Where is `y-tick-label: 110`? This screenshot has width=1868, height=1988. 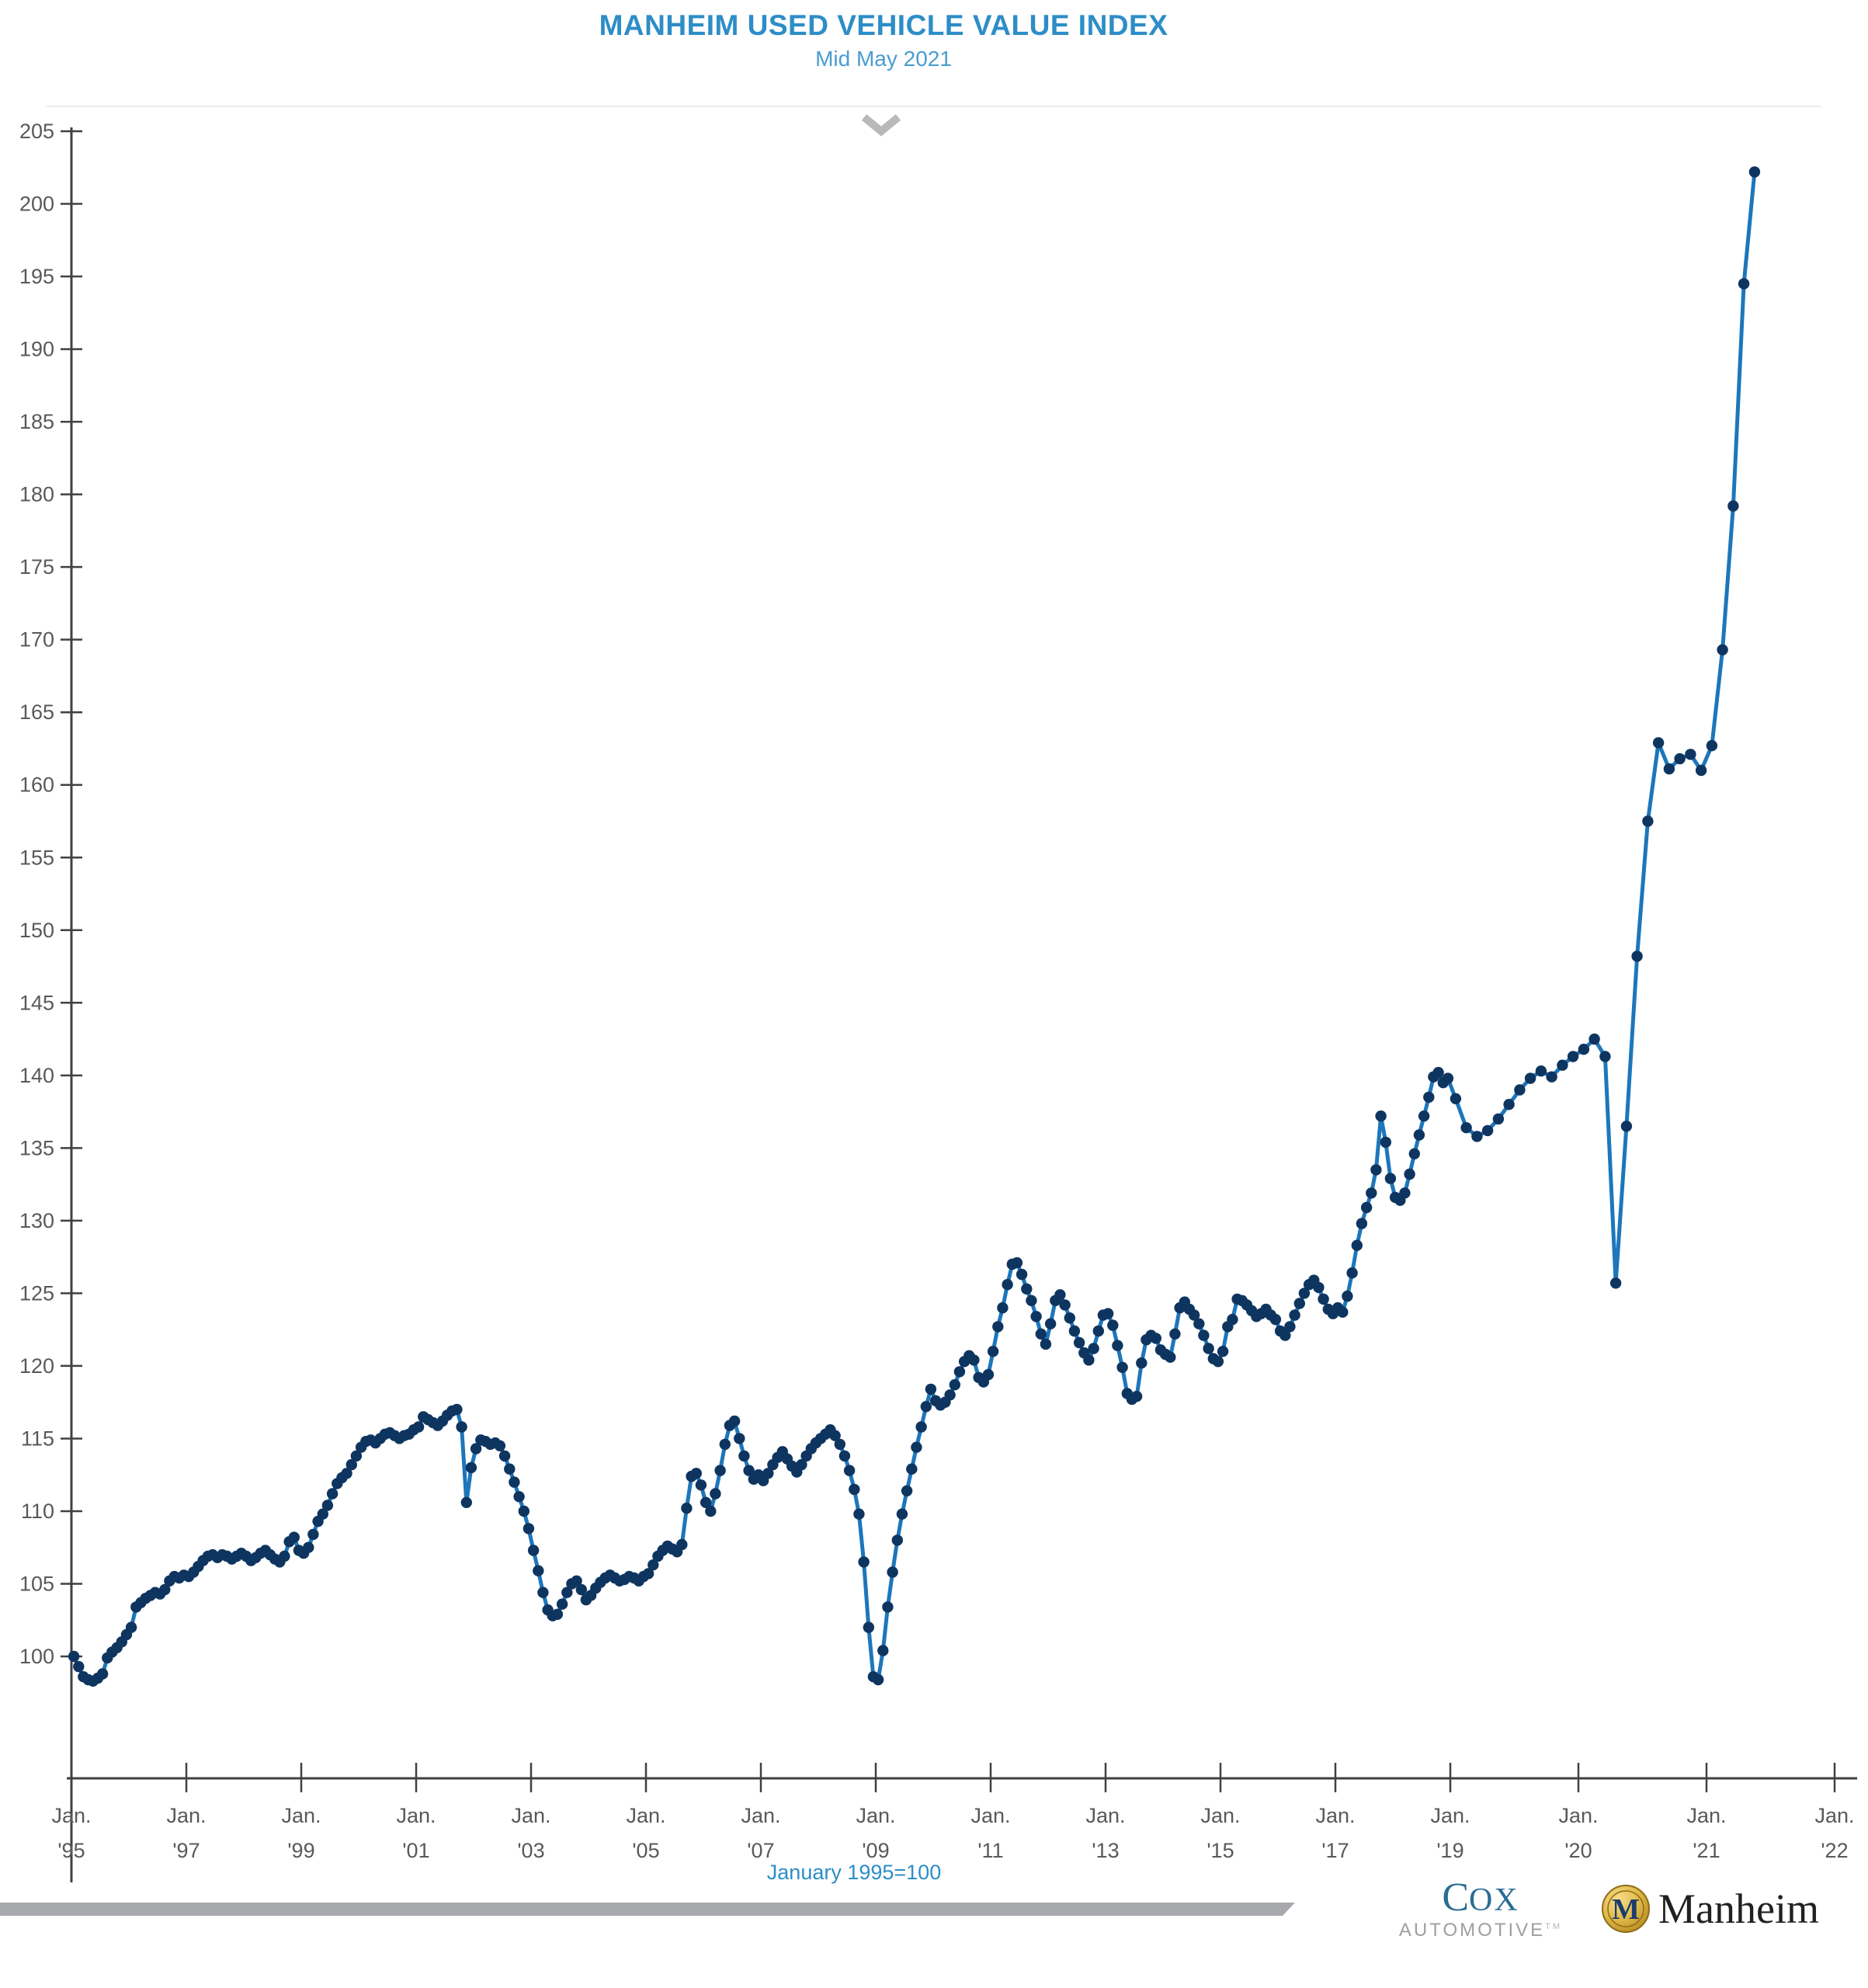 y-tick-label: 110 is located at coordinates (37, 1512).